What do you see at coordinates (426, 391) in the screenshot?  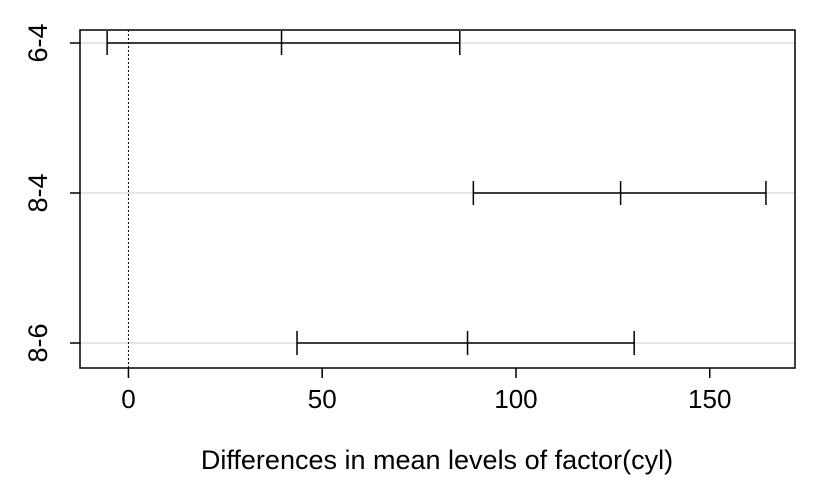 I see `x-axis: 0 50 100 150` at bounding box center [426, 391].